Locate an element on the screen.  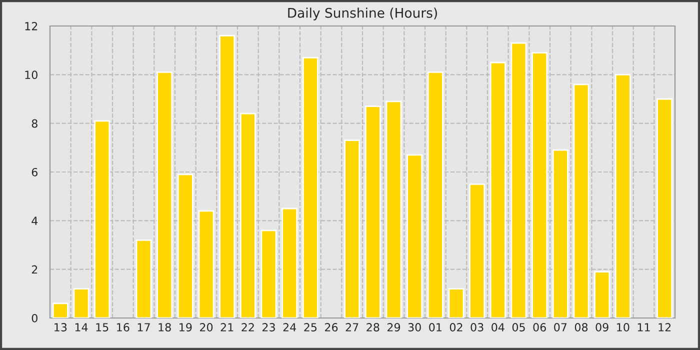
x-tick-label: 24 is located at coordinates (289, 327).